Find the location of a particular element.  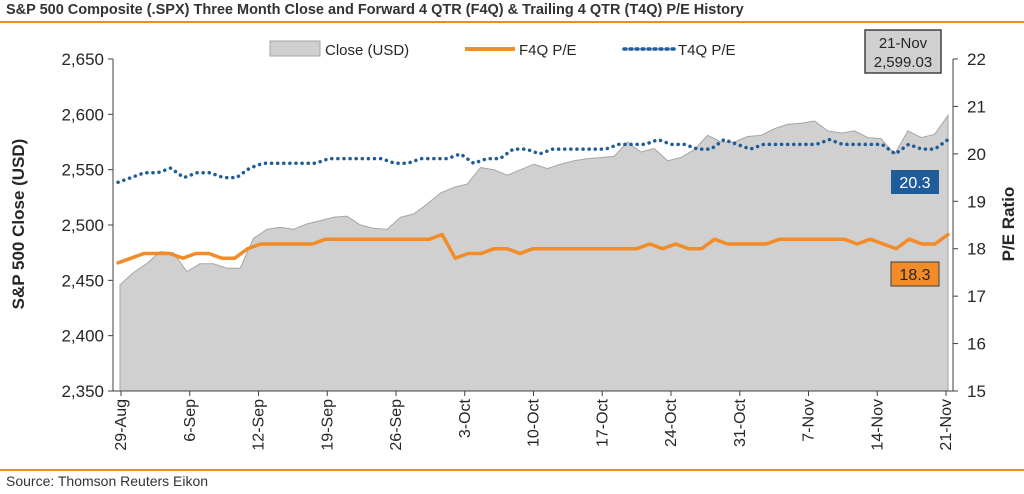

legend-close-swatch is located at coordinates (295, 48).